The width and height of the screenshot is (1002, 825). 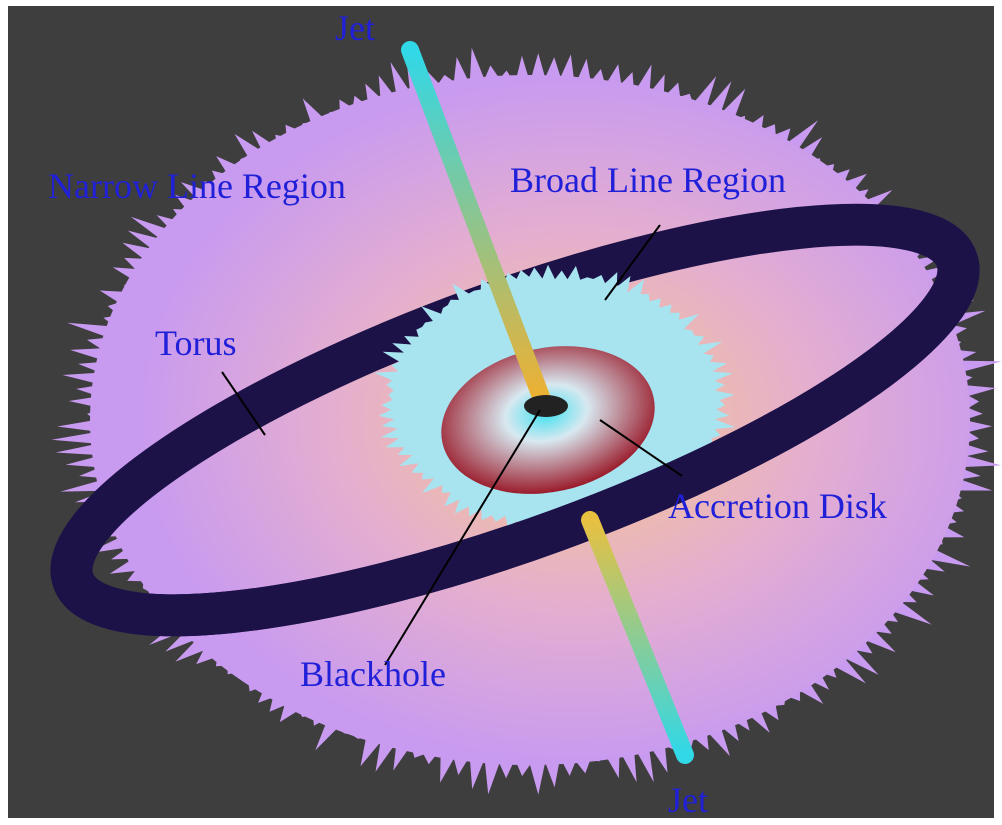 What do you see at coordinates (648, 180) in the screenshot?
I see `label: Broad Line Region` at bounding box center [648, 180].